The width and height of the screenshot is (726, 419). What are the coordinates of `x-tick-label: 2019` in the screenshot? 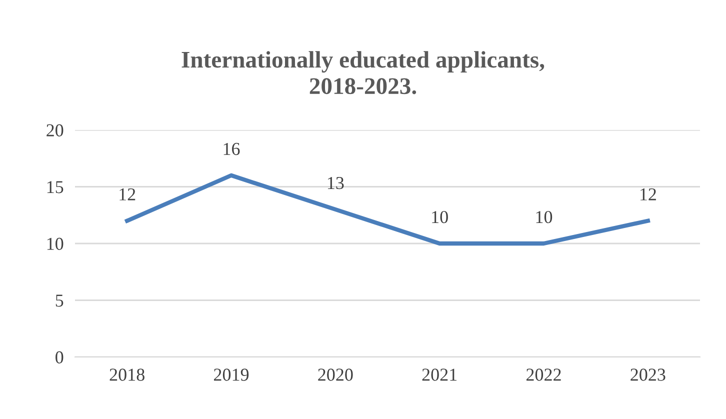 It's located at (231, 374).